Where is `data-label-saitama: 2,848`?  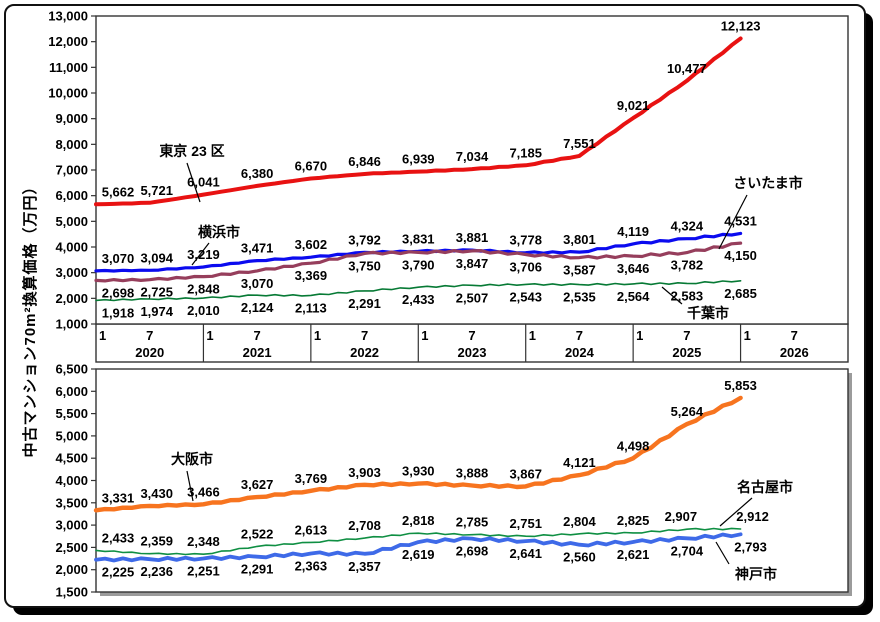
data-label-saitama: 2,848 is located at coordinates (203, 289).